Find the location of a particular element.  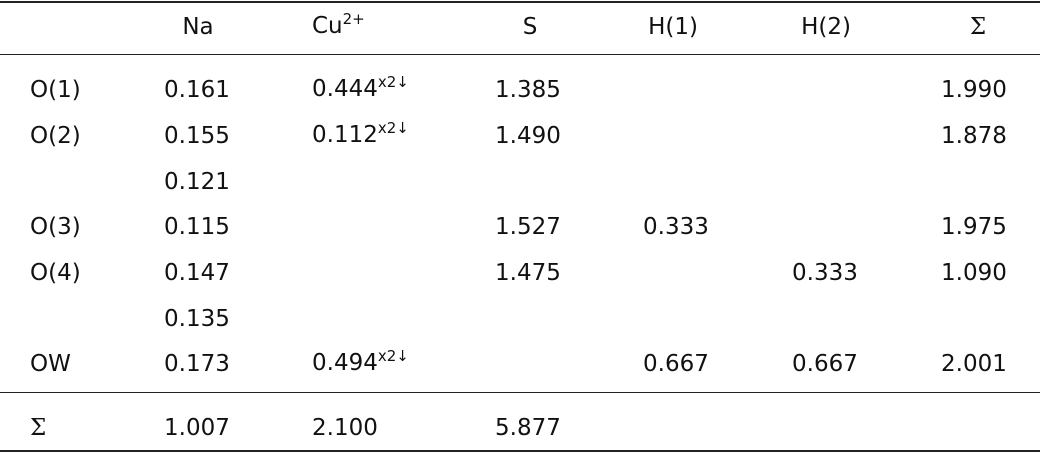

cell-text: 1.975 is located at coordinates (974, 227).